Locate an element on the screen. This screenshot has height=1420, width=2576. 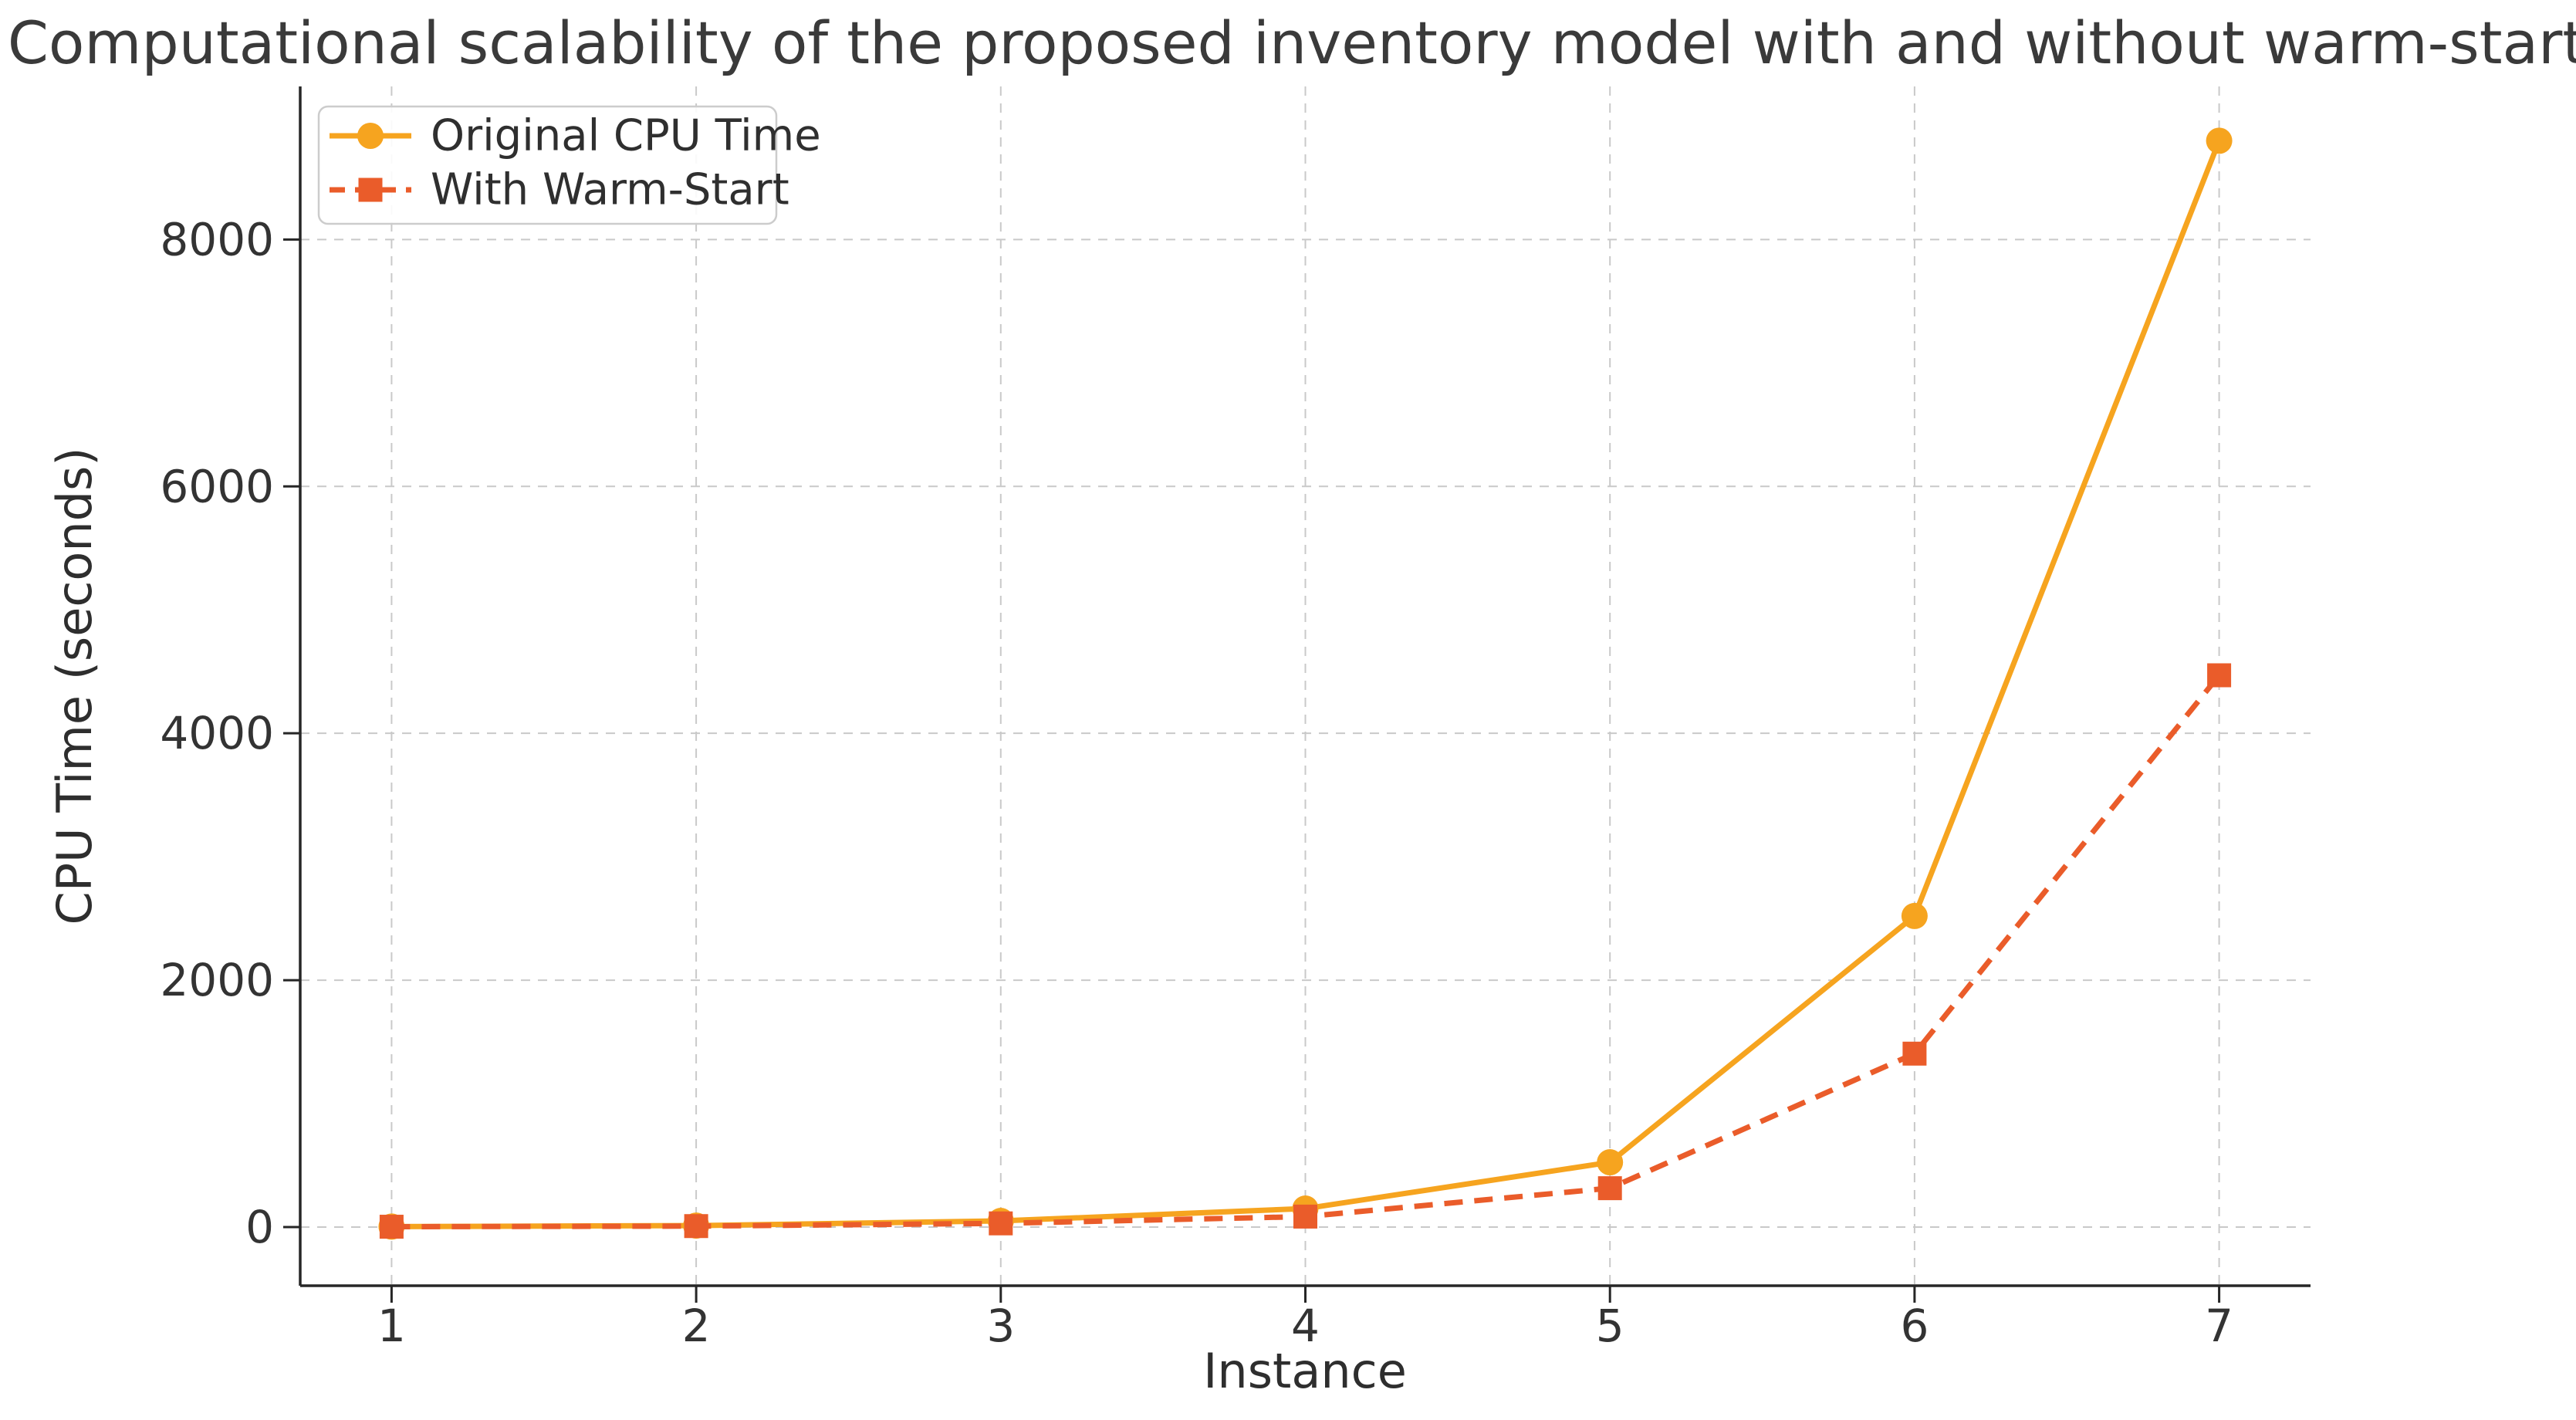
x-tick-label: 7 is located at coordinates (2219, 1326).